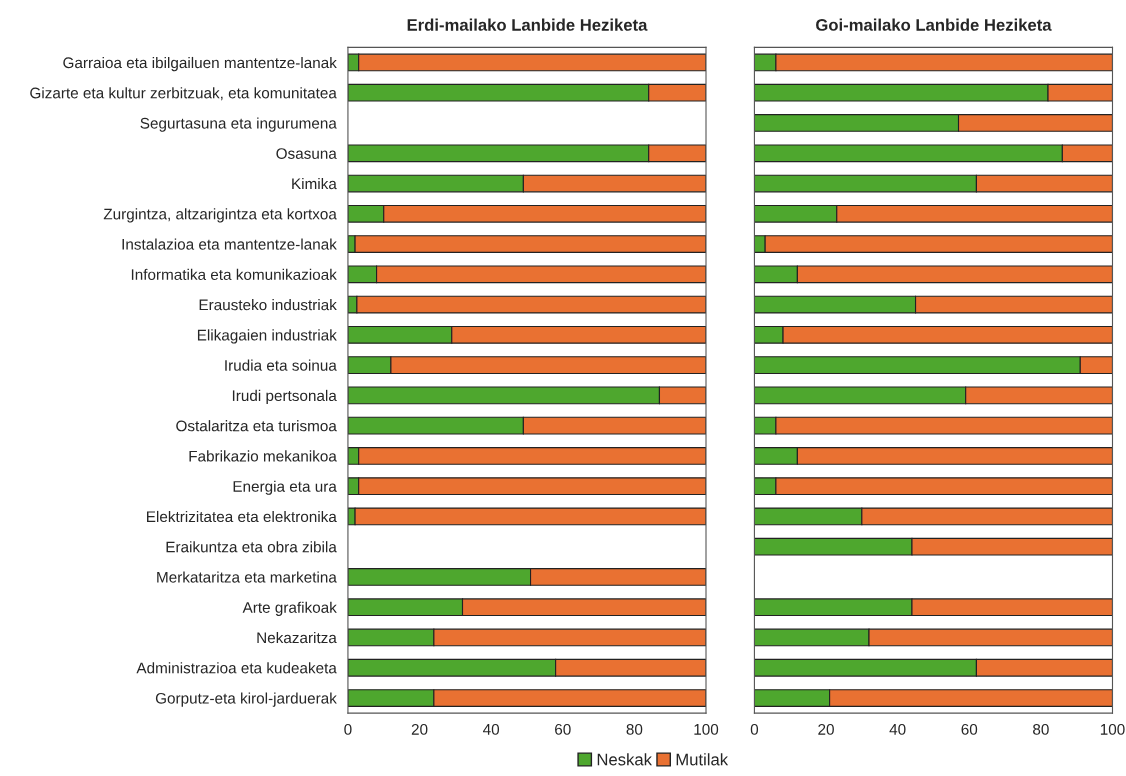  Describe the element at coordinates (246, 699) in the screenshot. I see `y-tick-label: Gorputz-eta kirol-jarduerak` at that location.